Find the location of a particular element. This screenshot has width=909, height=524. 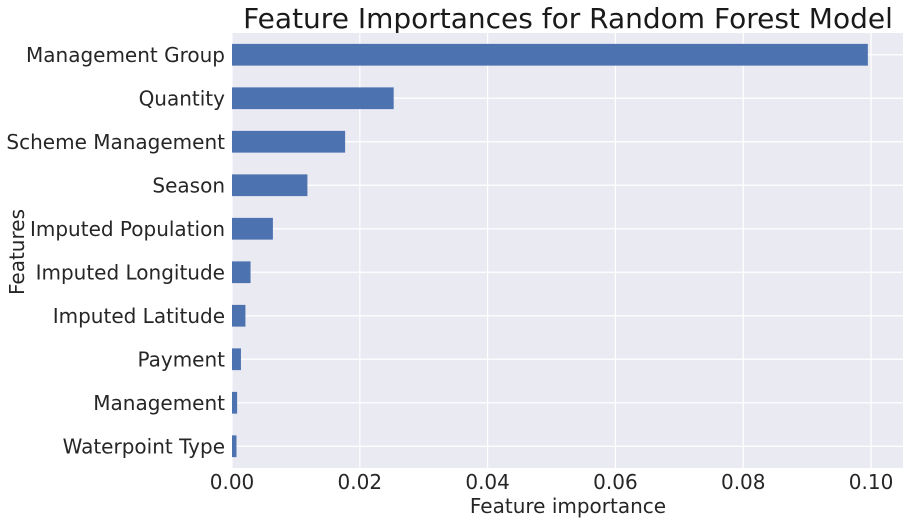

y-tick-label: Imputed Longitude is located at coordinates (130, 272).